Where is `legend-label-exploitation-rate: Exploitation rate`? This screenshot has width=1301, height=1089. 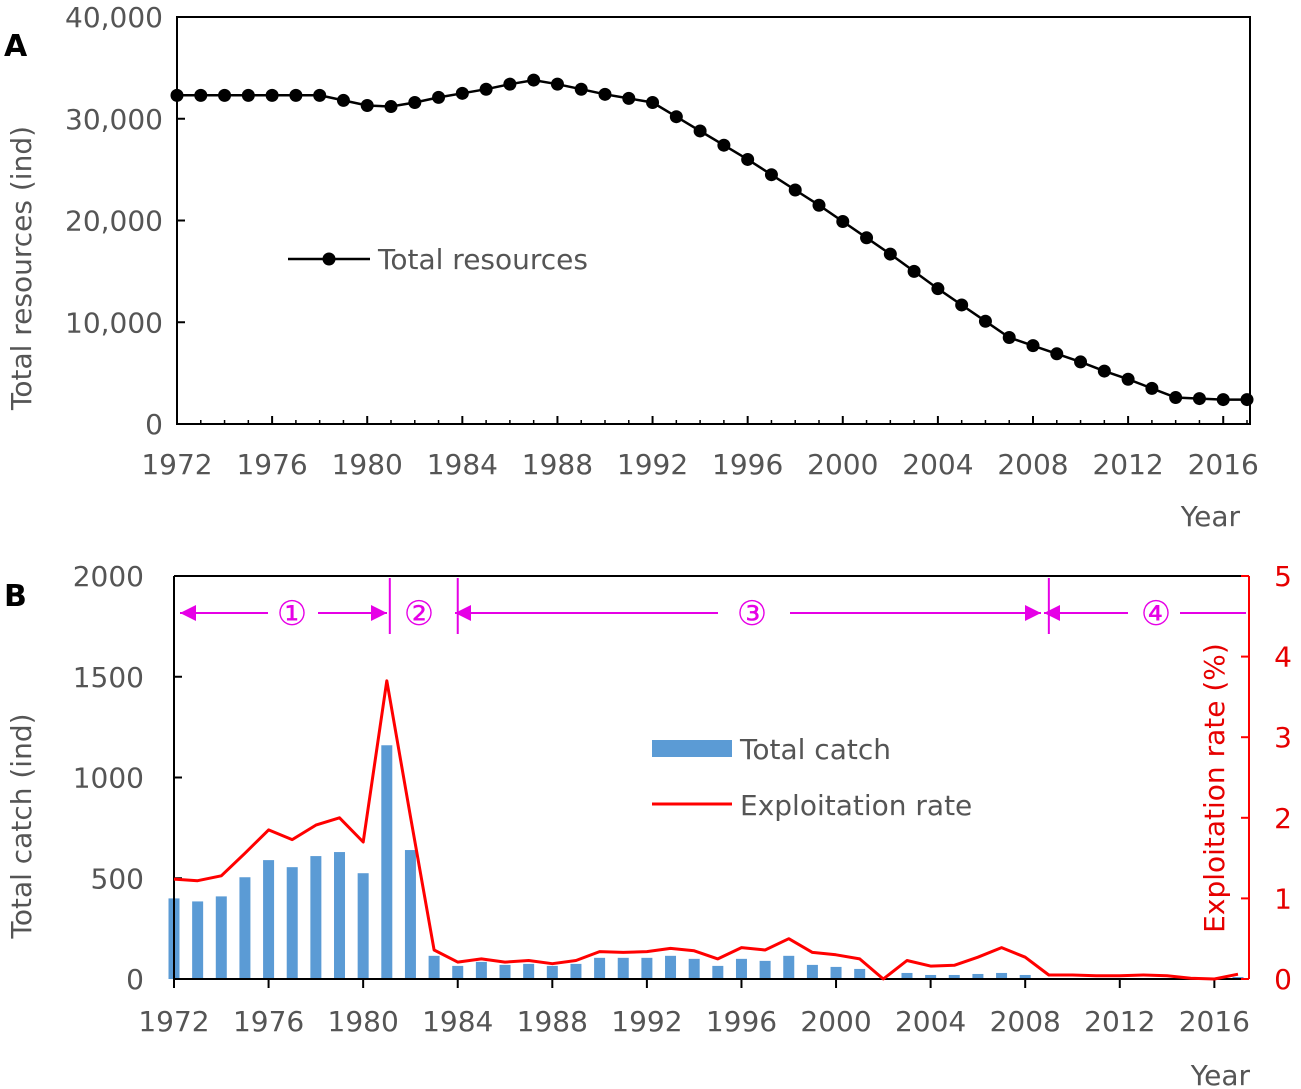 legend-label-exploitation-rate: Exploitation rate is located at coordinates (856, 805).